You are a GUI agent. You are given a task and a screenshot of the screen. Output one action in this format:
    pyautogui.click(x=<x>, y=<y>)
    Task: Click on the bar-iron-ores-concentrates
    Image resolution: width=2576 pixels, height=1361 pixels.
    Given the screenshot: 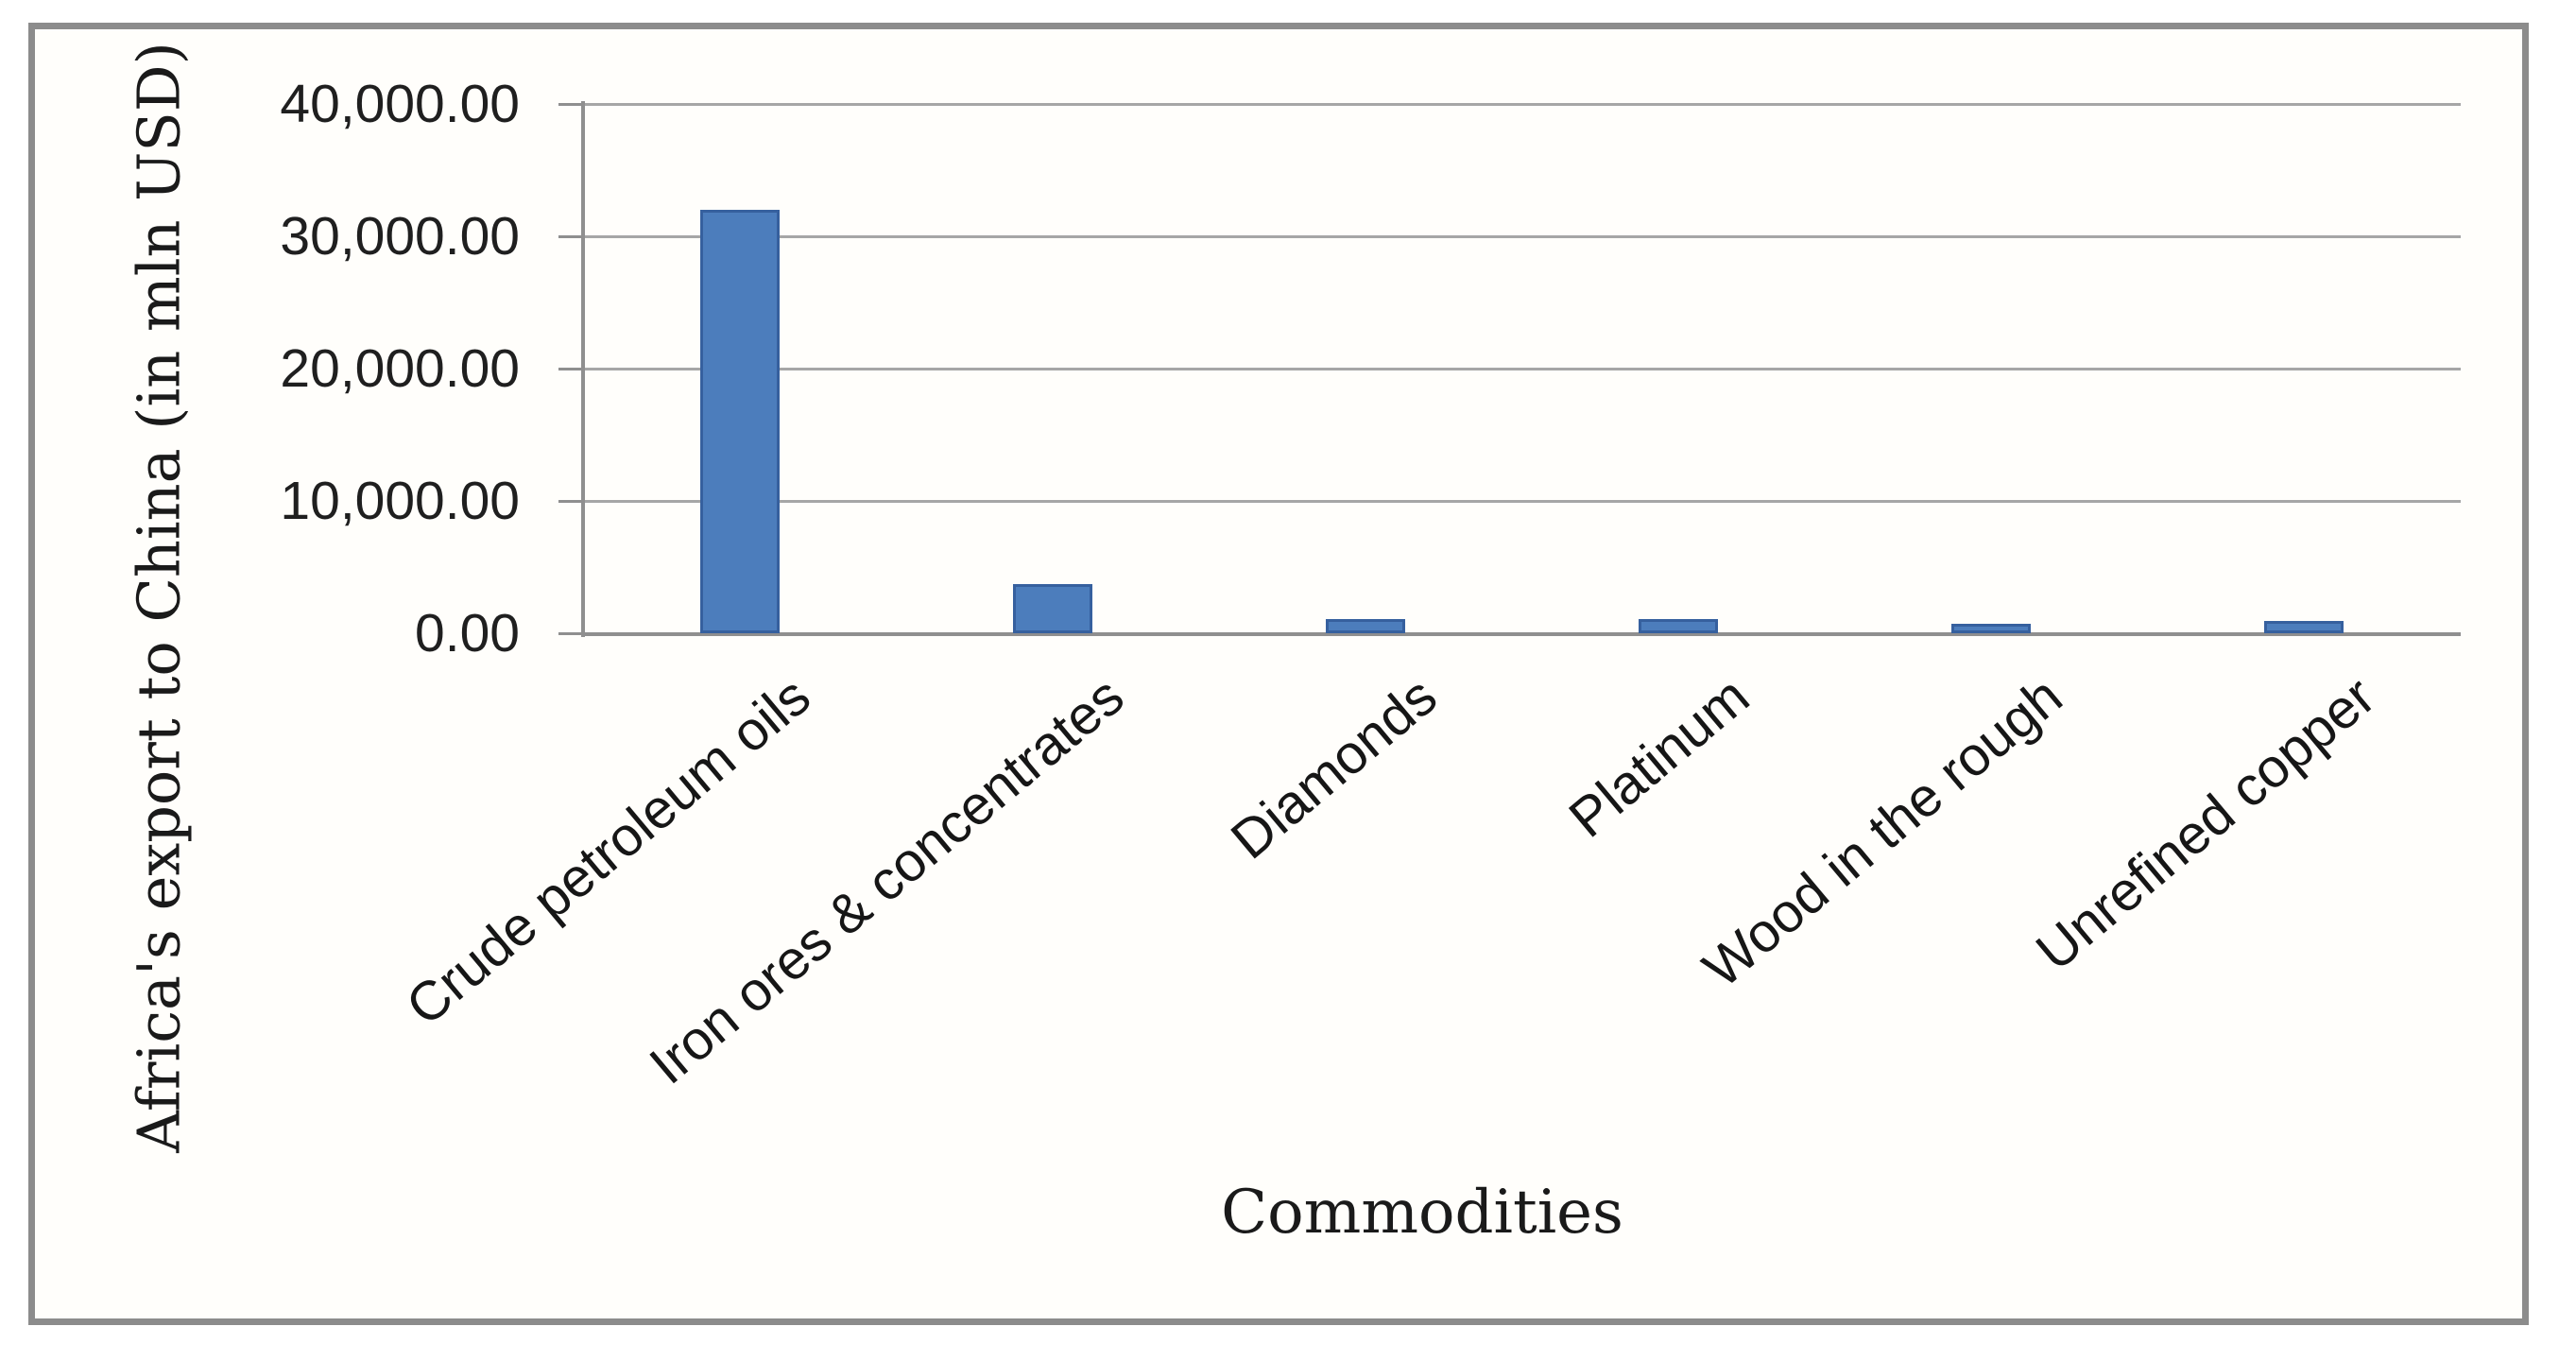 What is the action you would take?
    pyautogui.click(x=1052, y=608)
    